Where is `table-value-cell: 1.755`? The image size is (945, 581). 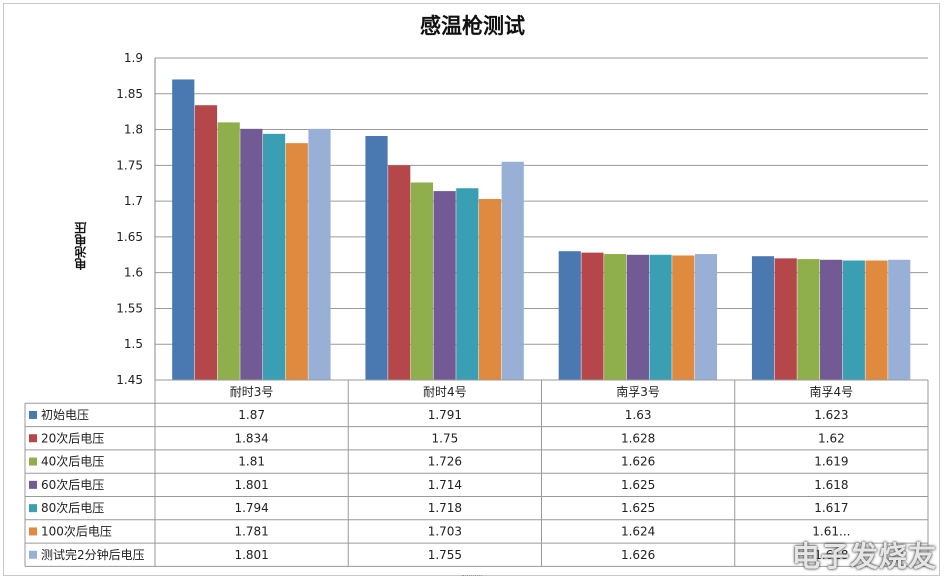
table-value-cell: 1.755 is located at coordinates (445, 555).